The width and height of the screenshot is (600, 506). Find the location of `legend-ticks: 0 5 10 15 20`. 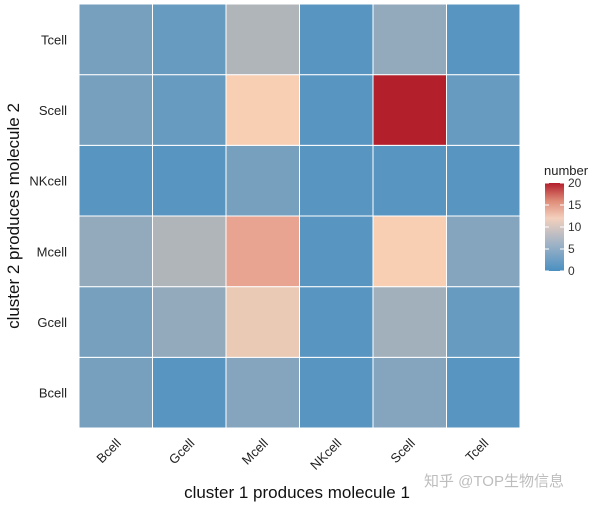

legend-ticks: 0 5 10 15 20 is located at coordinates (563, 227).